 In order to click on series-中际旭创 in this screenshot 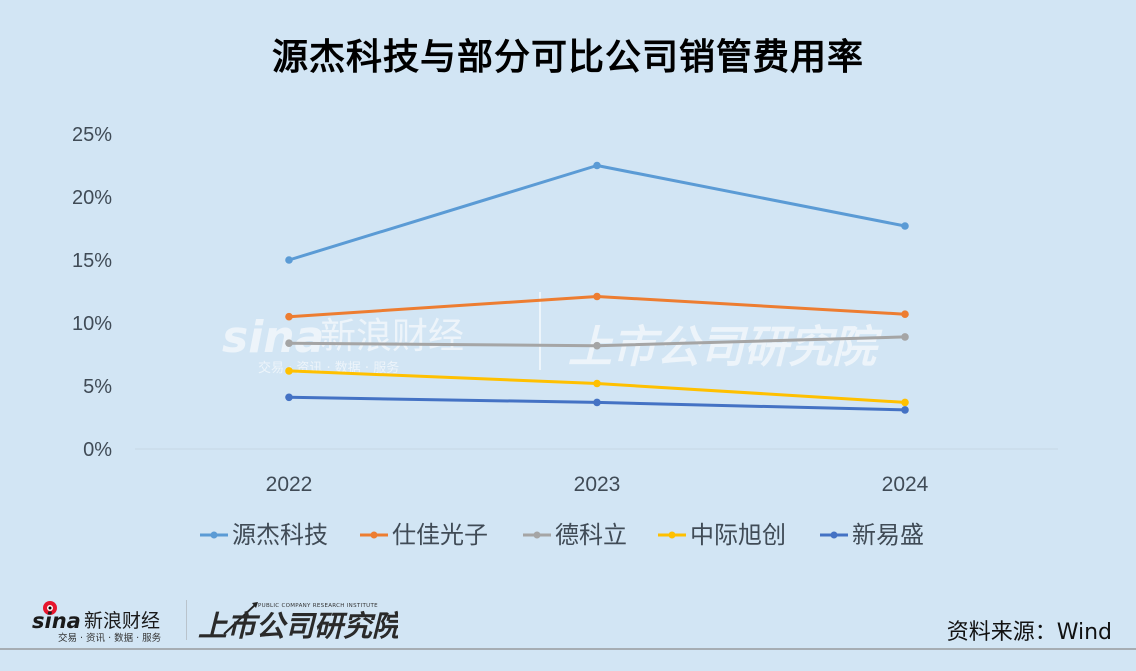, I will do `click(597, 387)`.